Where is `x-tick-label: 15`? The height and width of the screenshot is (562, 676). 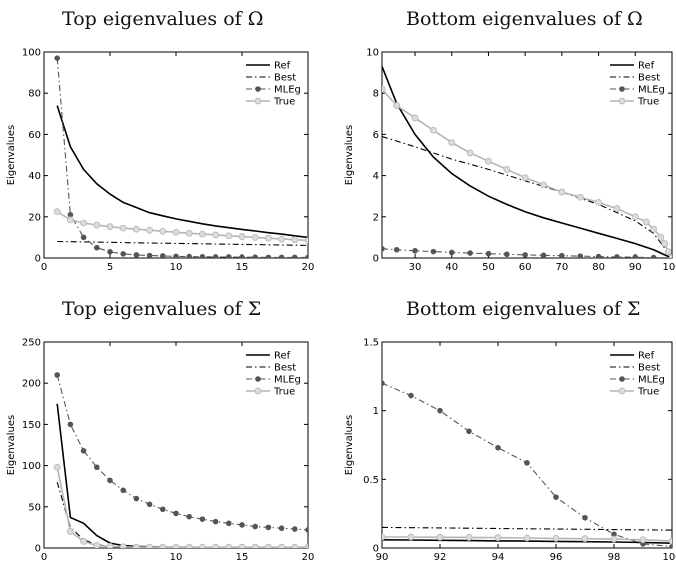
x-tick-label: 15 is located at coordinates (242, 267).